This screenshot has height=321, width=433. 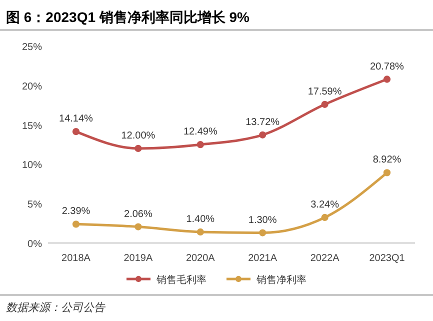 I want to click on x-tick-label: 2019A, so click(x=138, y=258).